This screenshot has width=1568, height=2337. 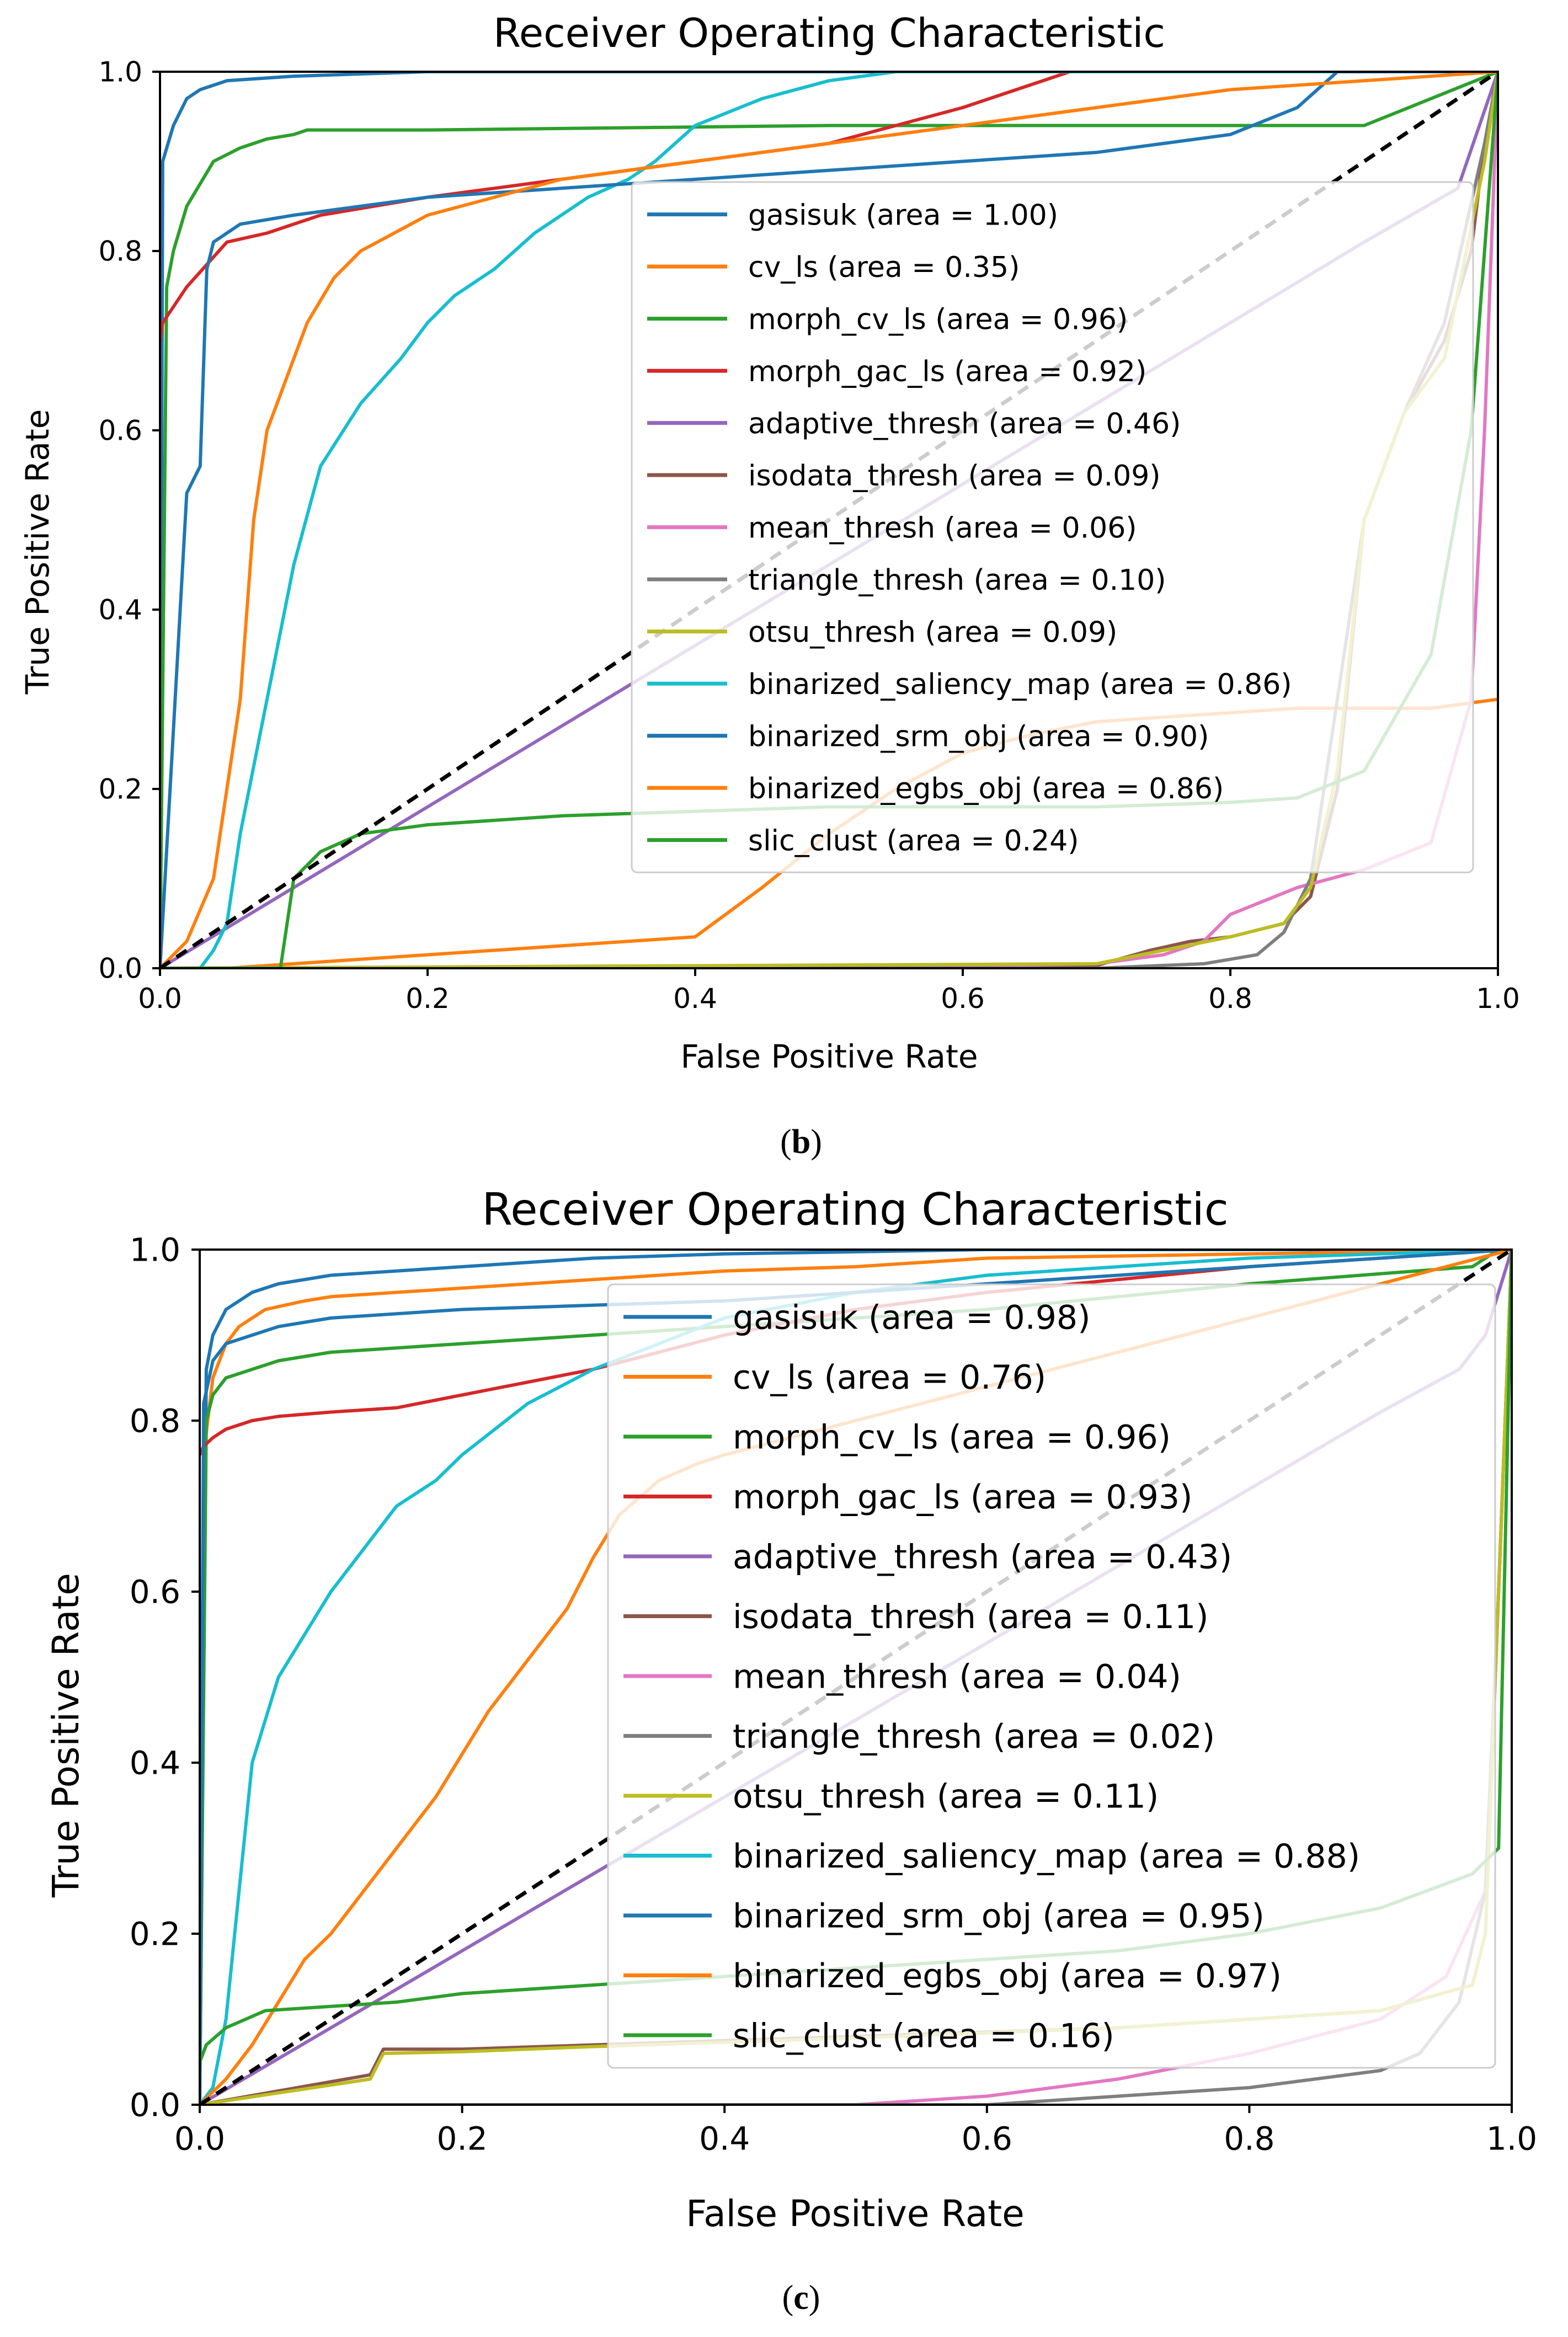 I want to click on chart-c-xtick-label: 0.6, so click(x=987, y=2139).